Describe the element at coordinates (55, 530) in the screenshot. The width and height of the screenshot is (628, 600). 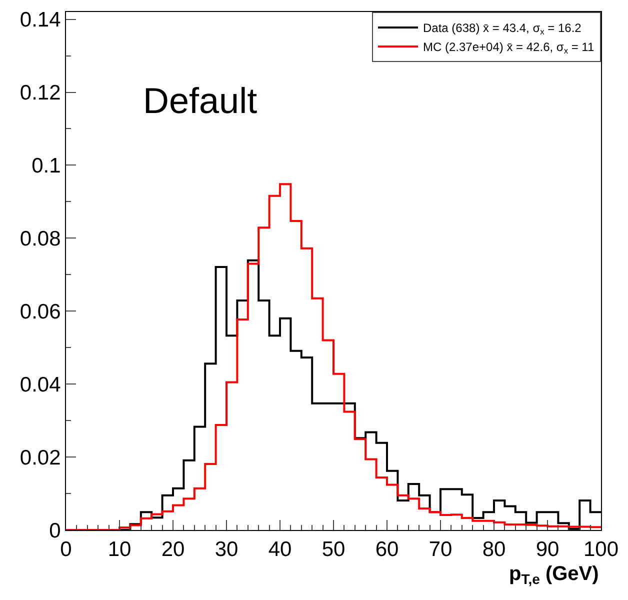
I see `y-tick-label: 0` at that location.